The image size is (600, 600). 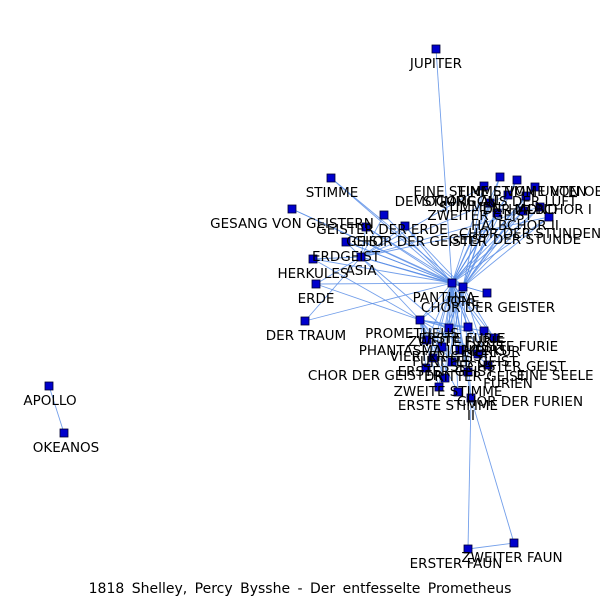 I want to click on node-label-chor-der-furien: CHOR DER FURIEN, so click(x=520, y=402).